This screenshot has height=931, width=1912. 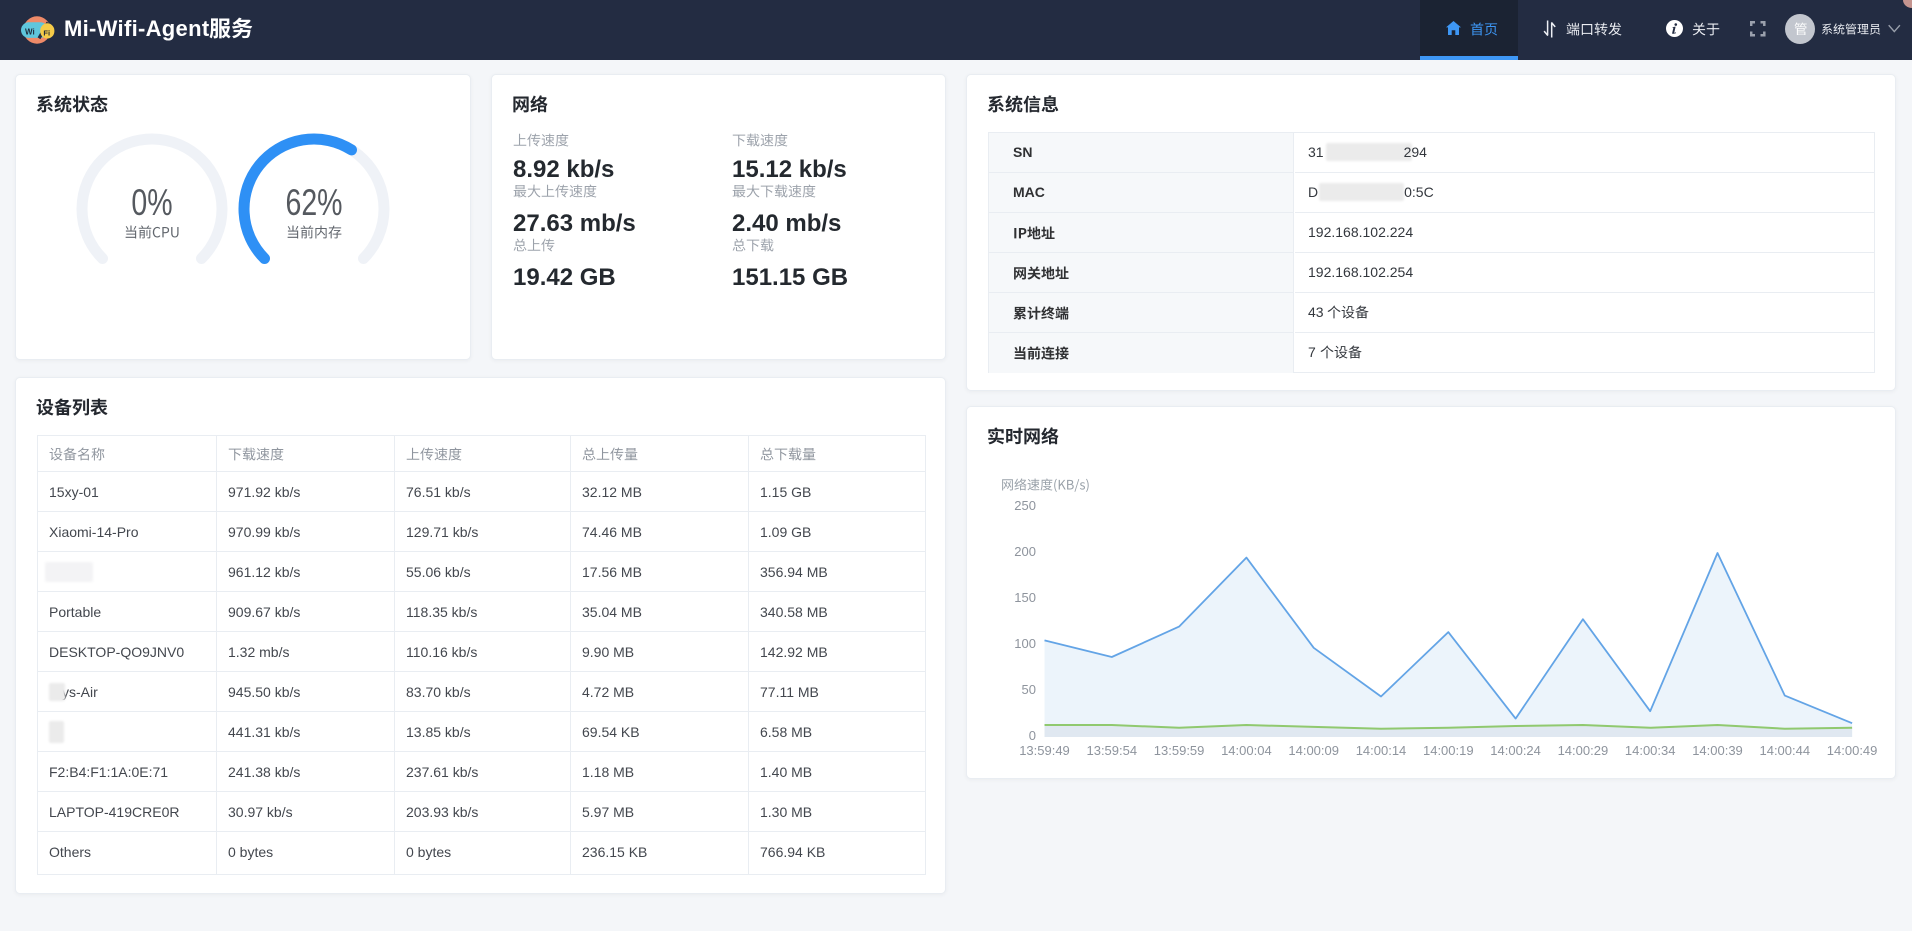 I want to click on svg-text: Wi, so click(x=30, y=32).